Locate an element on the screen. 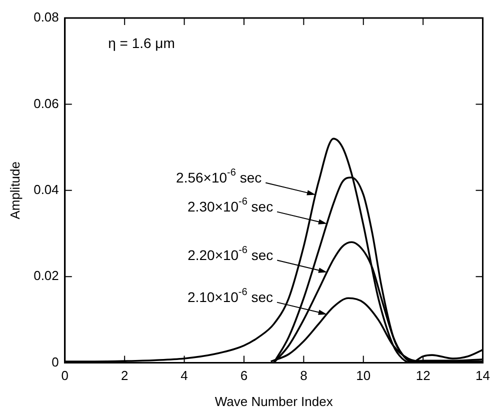 This screenshot has height=416, width=496. y-tick-label: 0.08 is located at coordinates (46, 17).